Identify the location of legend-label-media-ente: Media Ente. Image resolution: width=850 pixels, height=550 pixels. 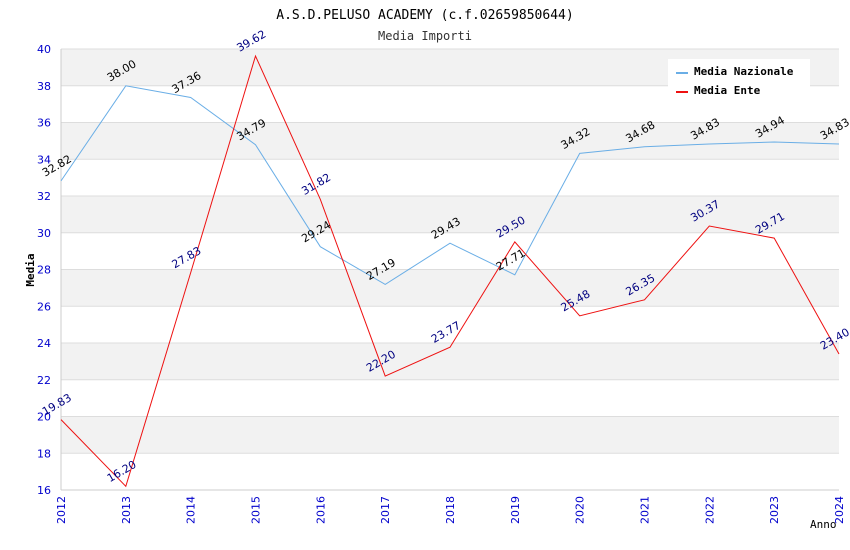
(727, 90).